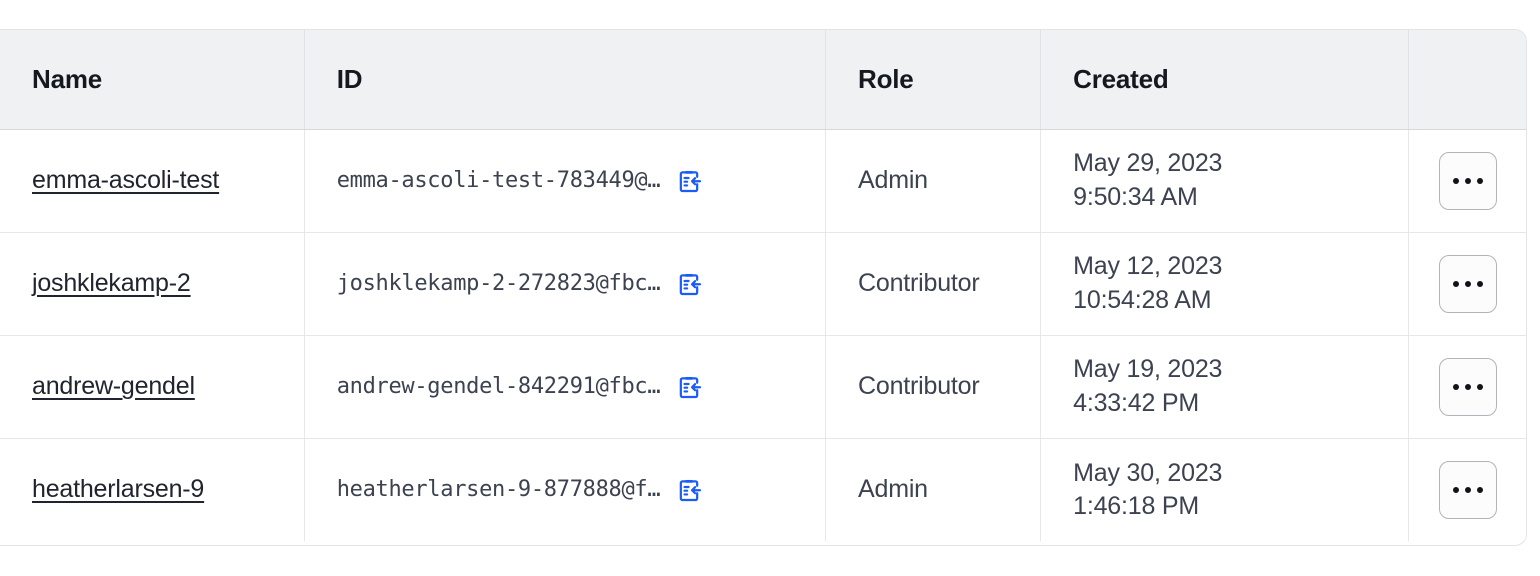 Image resolution: width=1540 pixels, height=576 pixels. I want to click on cell-name: emma-ascoli-test, so click(152, 181).